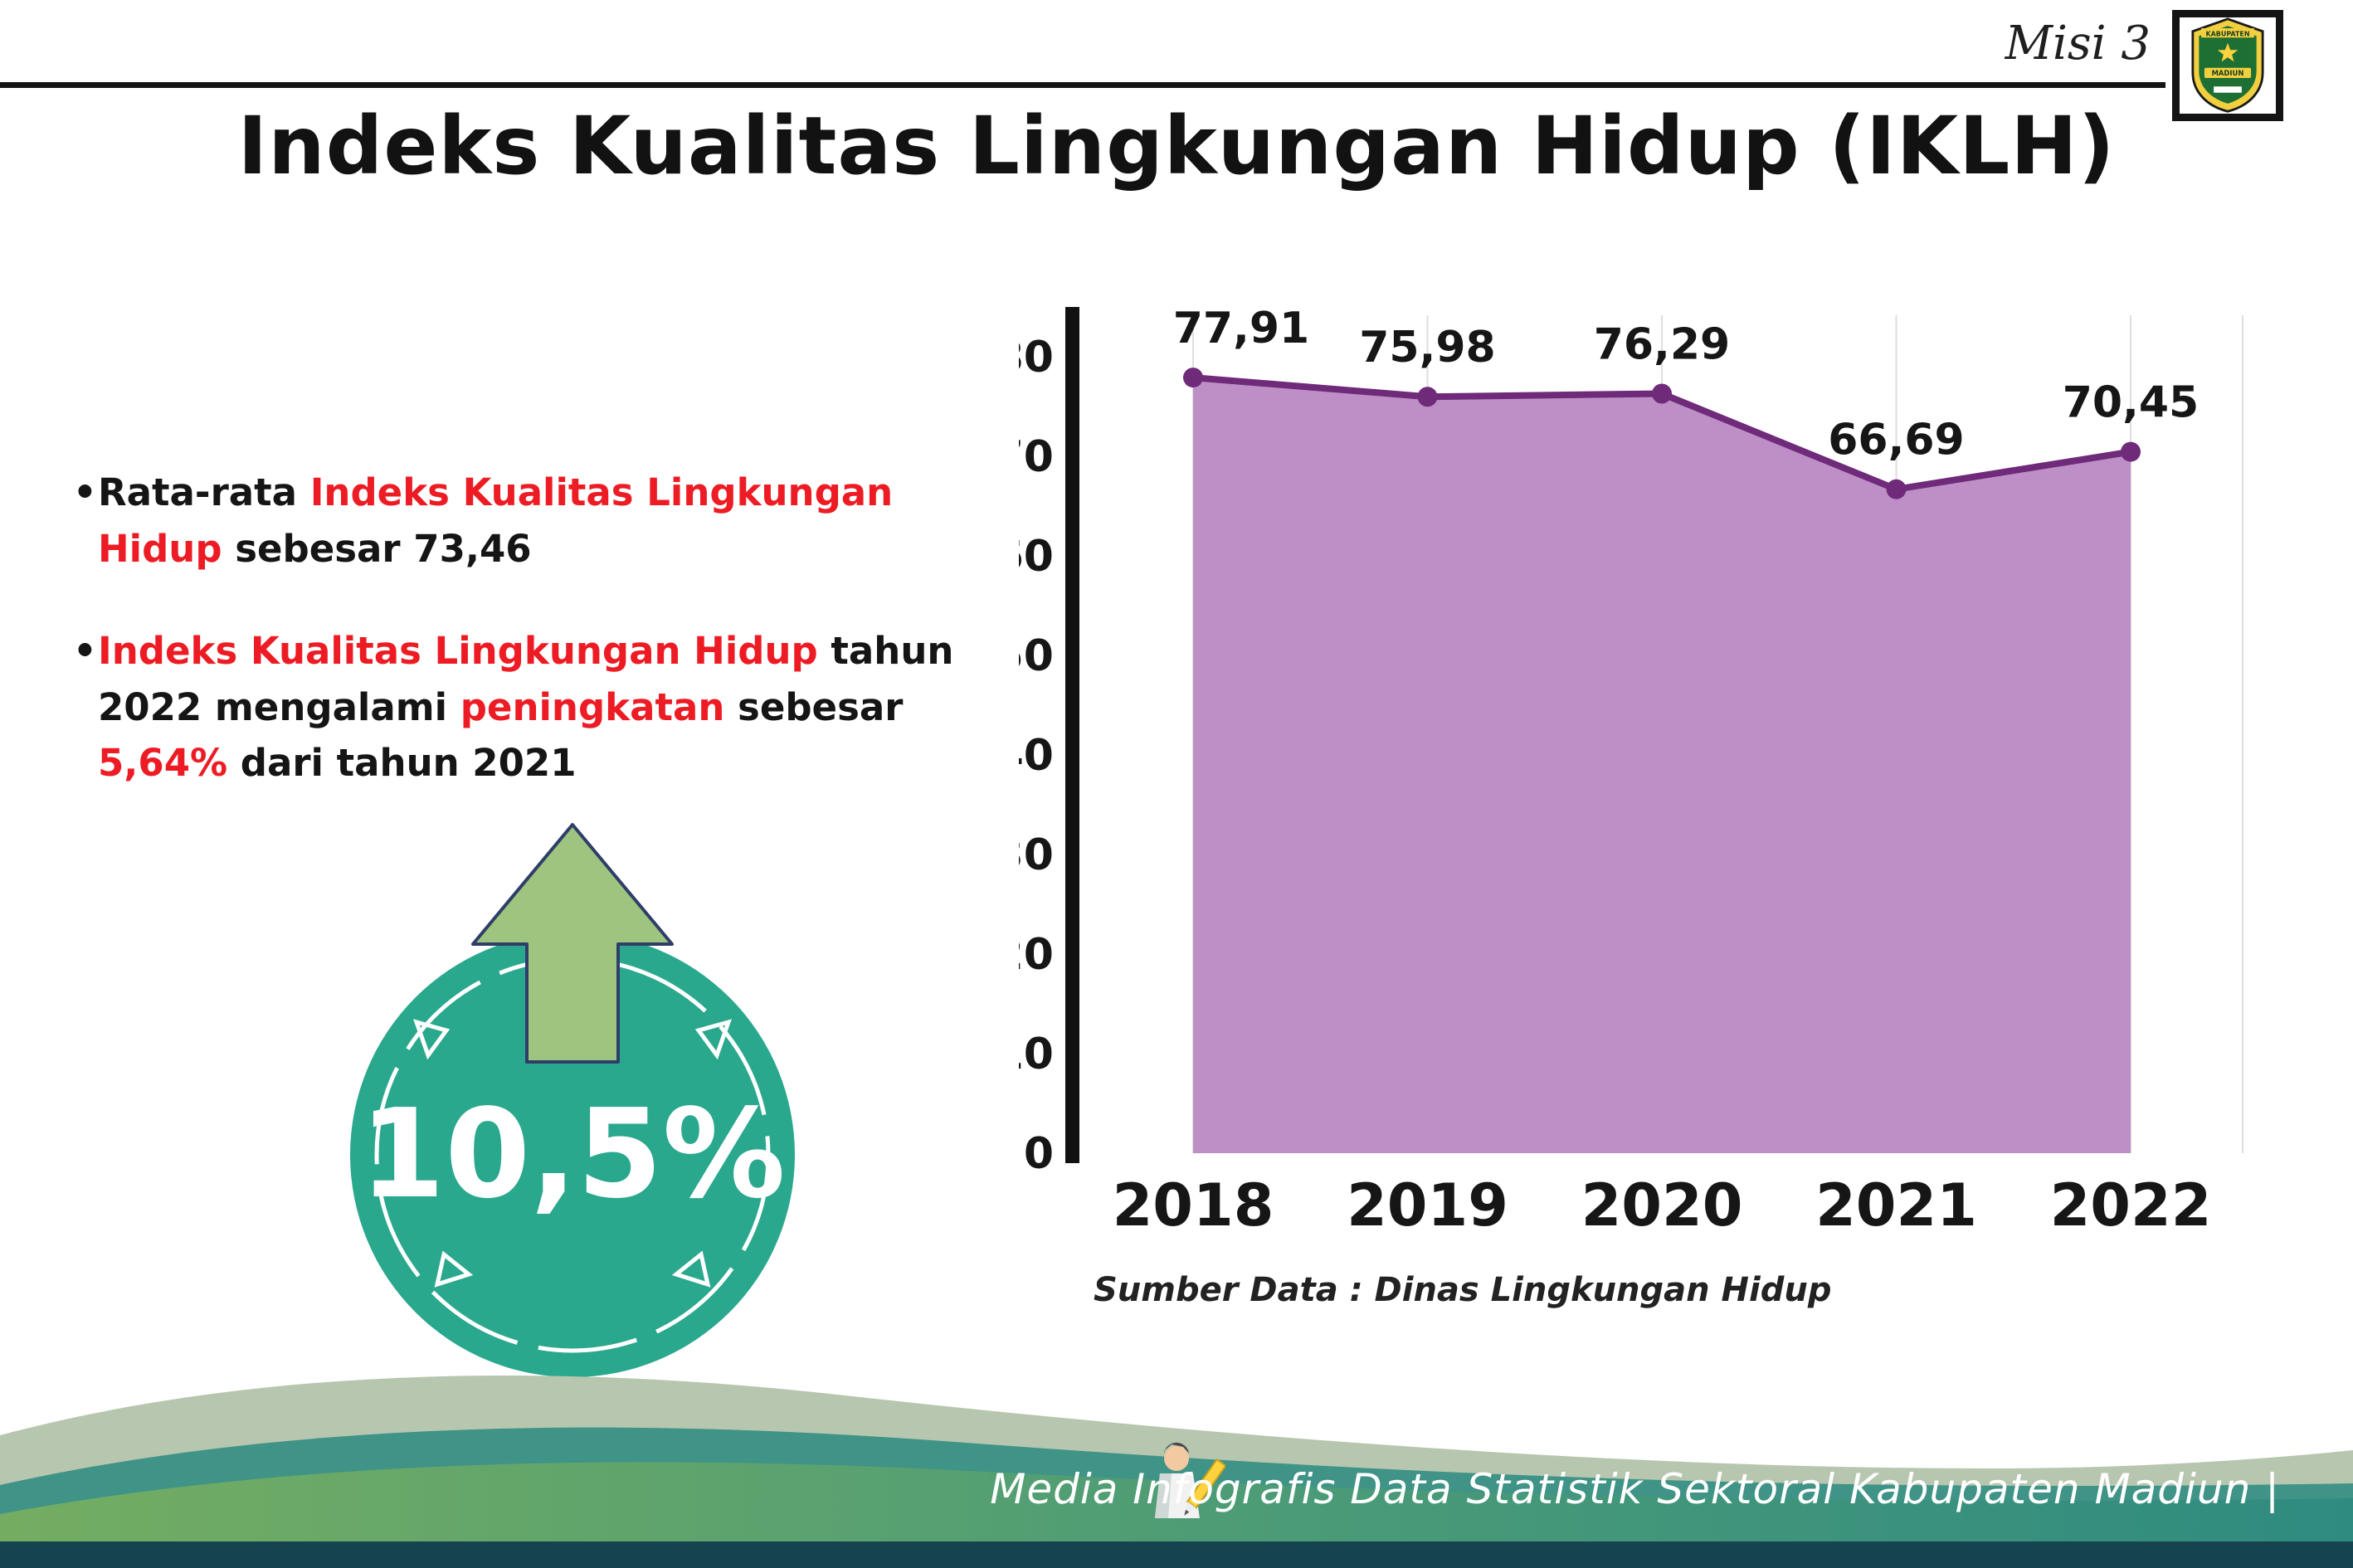 The height and width of the screenshot is (1568, 2353). Describe the element at coordinates (1176, 146) in the screenshot. I see `page-title: Indeks Kualitas Lingkungan Hidup (IKLH)` at that location.